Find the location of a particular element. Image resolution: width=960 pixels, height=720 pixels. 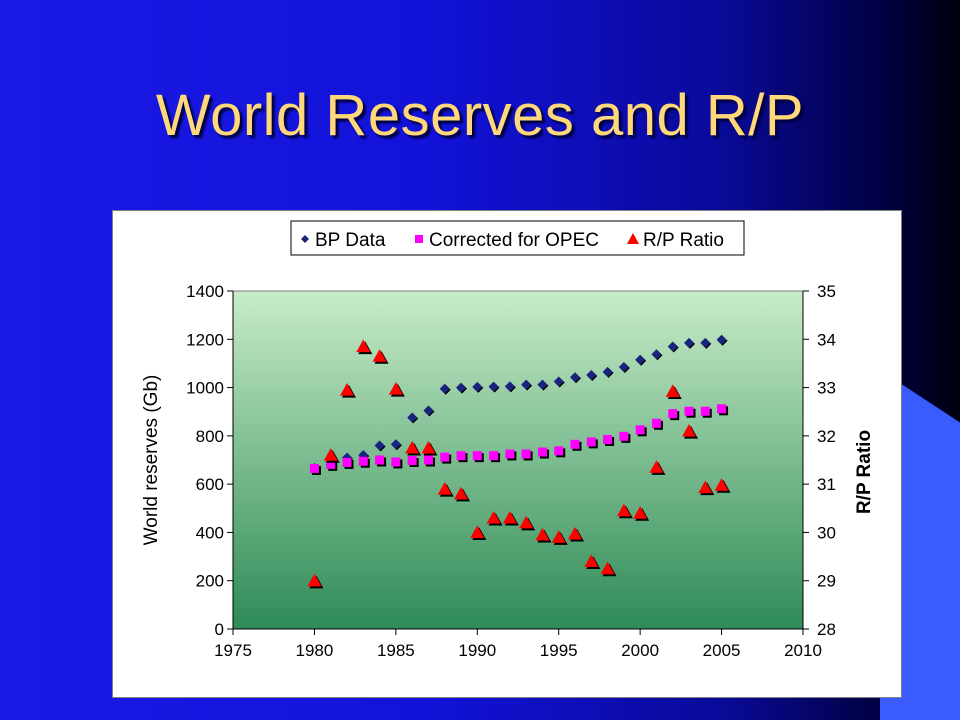

y-axis-title: World reserves (Gb) is located at coordinates (151, 460).